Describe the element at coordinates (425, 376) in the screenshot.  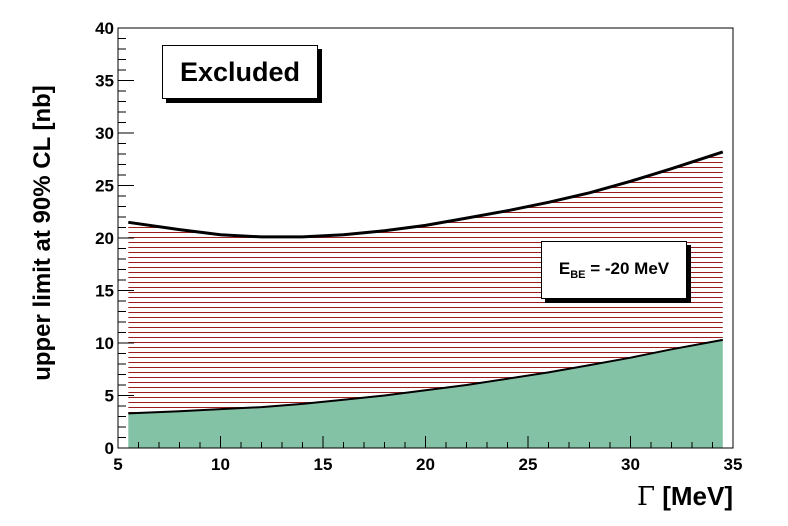
I see `lower-curve-line` at that location.